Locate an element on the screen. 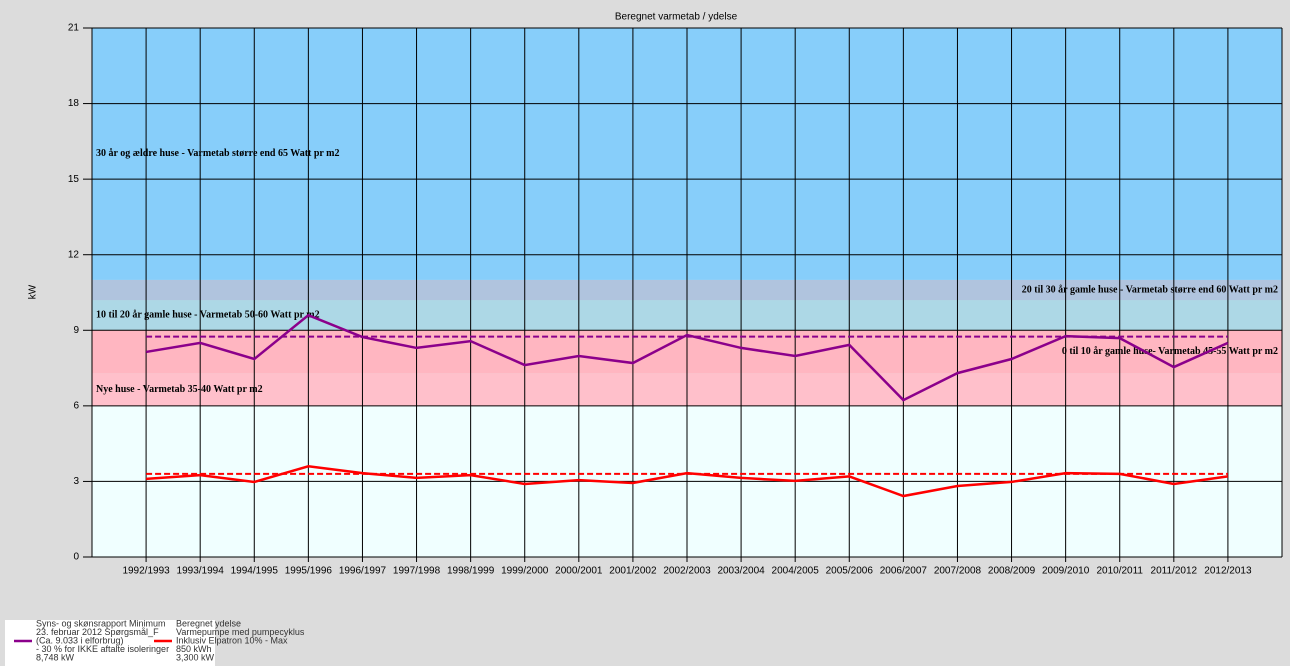 This screenshot has width=1290, height=666. y-tick-label: 9 is located at coordinates (76, 330).